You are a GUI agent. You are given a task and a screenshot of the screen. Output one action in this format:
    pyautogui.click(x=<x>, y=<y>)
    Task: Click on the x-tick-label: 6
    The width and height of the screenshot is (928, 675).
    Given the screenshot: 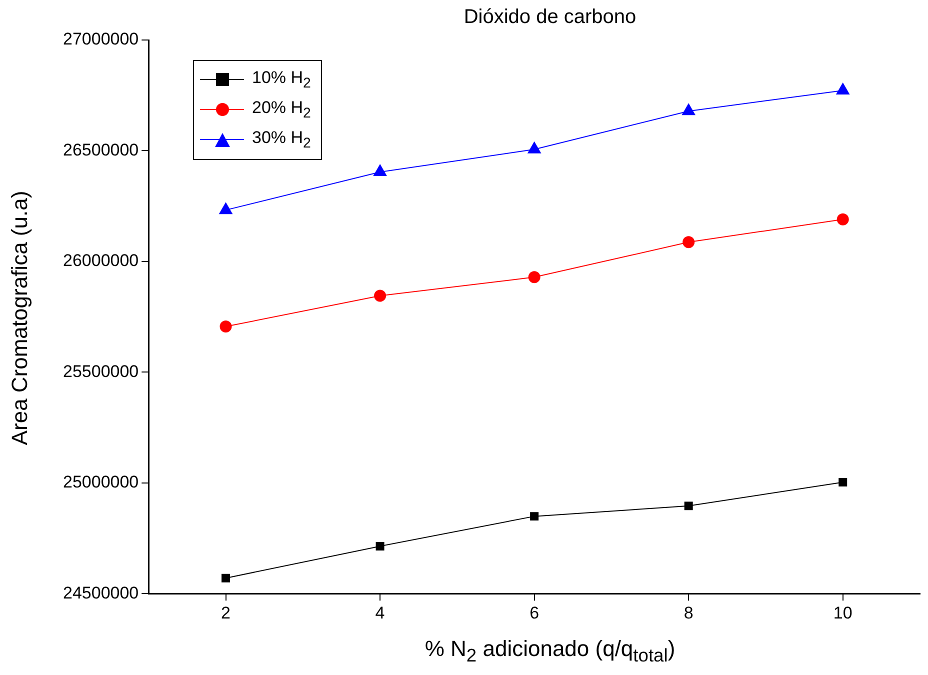 What is the action you would take?
    pyautogui.click(x=535, y=612)
    